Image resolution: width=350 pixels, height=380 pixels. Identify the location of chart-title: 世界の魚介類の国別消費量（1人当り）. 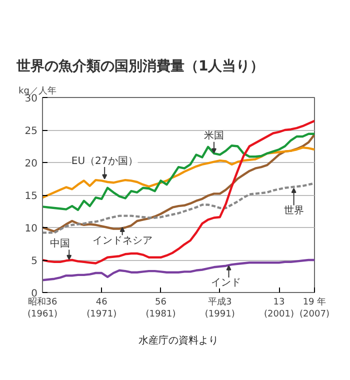
(140, 66).